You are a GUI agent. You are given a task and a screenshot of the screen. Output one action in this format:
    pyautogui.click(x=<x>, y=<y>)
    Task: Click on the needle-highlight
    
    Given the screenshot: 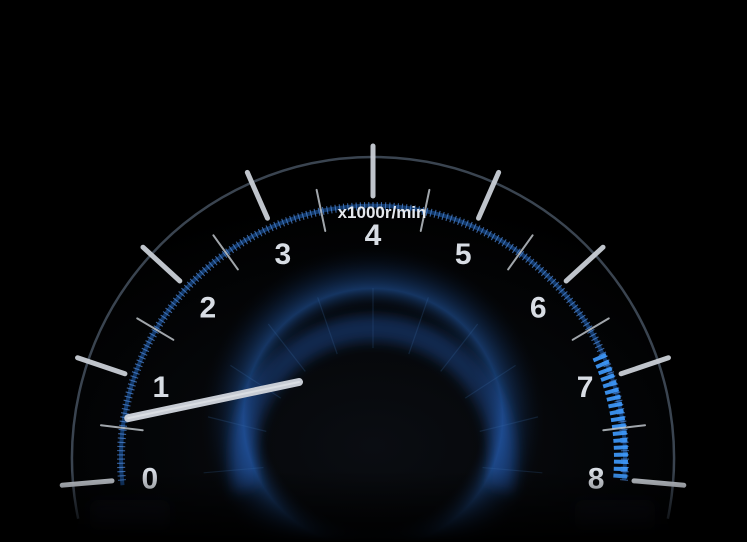 What is the action you would take?
    pyautogui.click(x=213, y=400)
    